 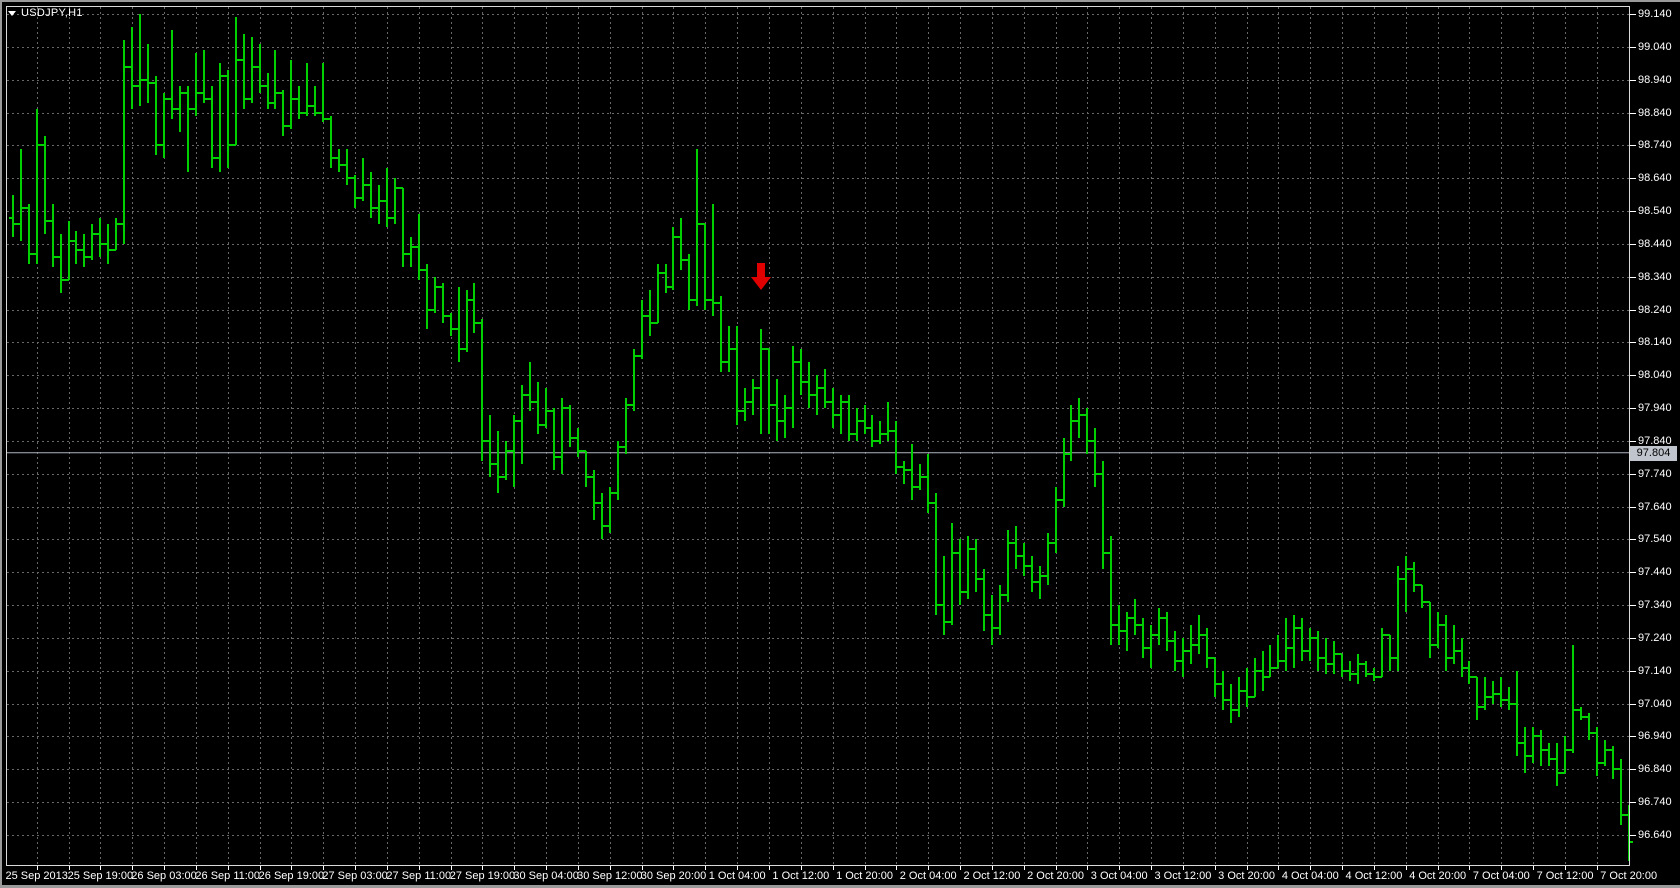 I want to click on price-axis-label: 98.940, so click(x=1655, y=80).